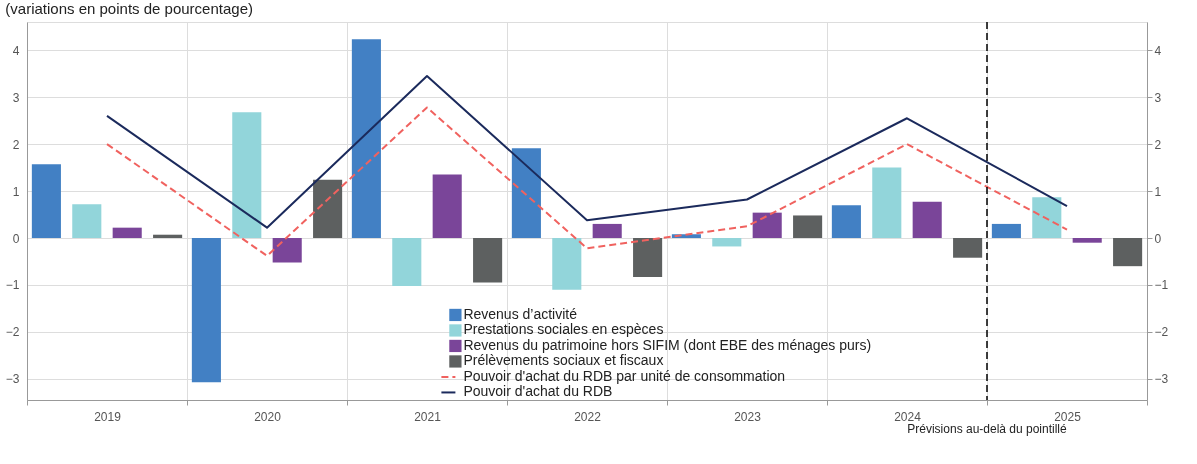 The height and width of the screenshot is (464, 1197). Describe the element at coordinates (563, 360) in the screenshot. I see `legend-label: Prélèvements sociaux et fiscaux` at that location.